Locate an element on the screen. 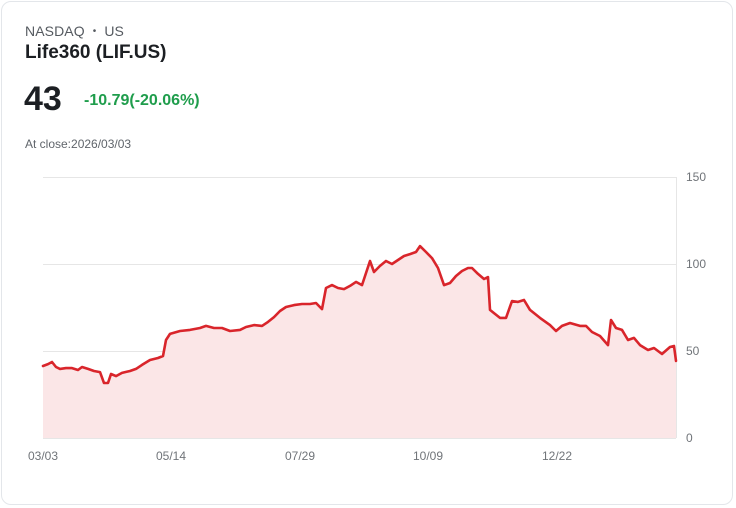 This screenshot has height=508, width=736. x-tick-0729: 07/29 is located at coordinates (300, 456).